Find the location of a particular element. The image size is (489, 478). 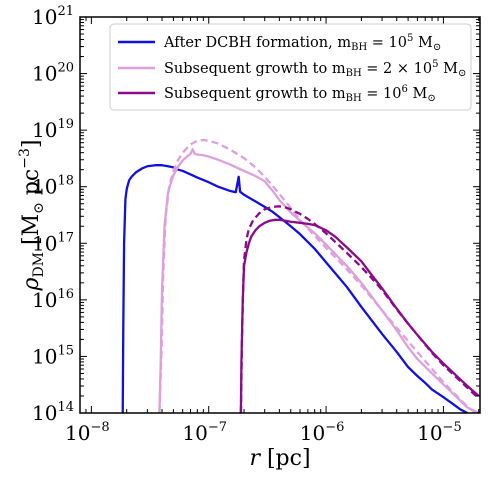

y-tick-label-6: 1020 is located at coordinates (53, 73).